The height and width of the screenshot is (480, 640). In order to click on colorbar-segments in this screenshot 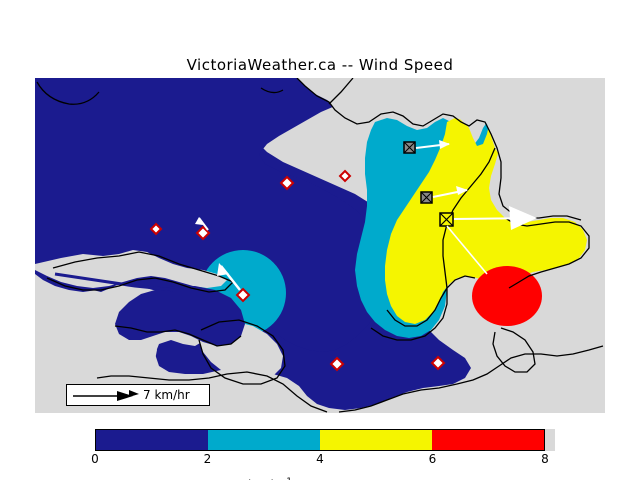, I will do `click(320, 440)`.